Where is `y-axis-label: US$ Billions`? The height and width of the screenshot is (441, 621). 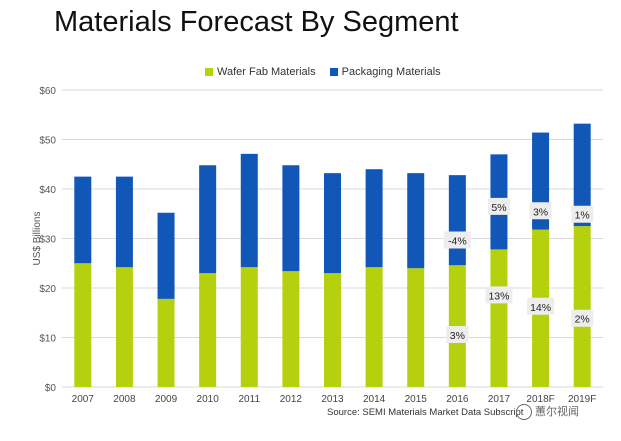
y-axis-label: US$ Billions is located at coordinates (37, 239).